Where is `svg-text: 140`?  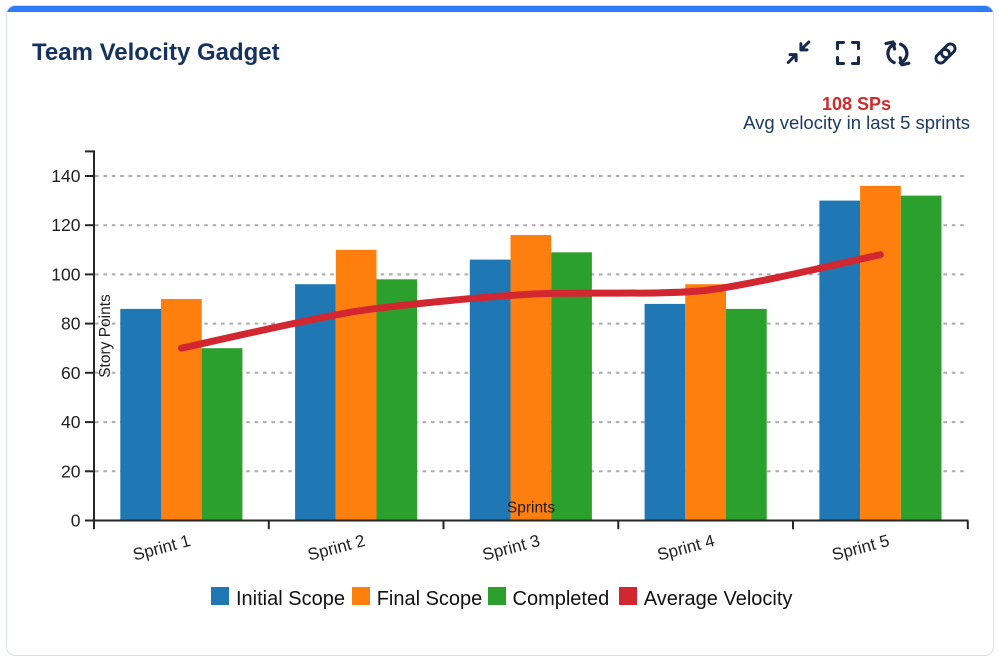 svg-text: 140 is located at coordinates (65, 176).